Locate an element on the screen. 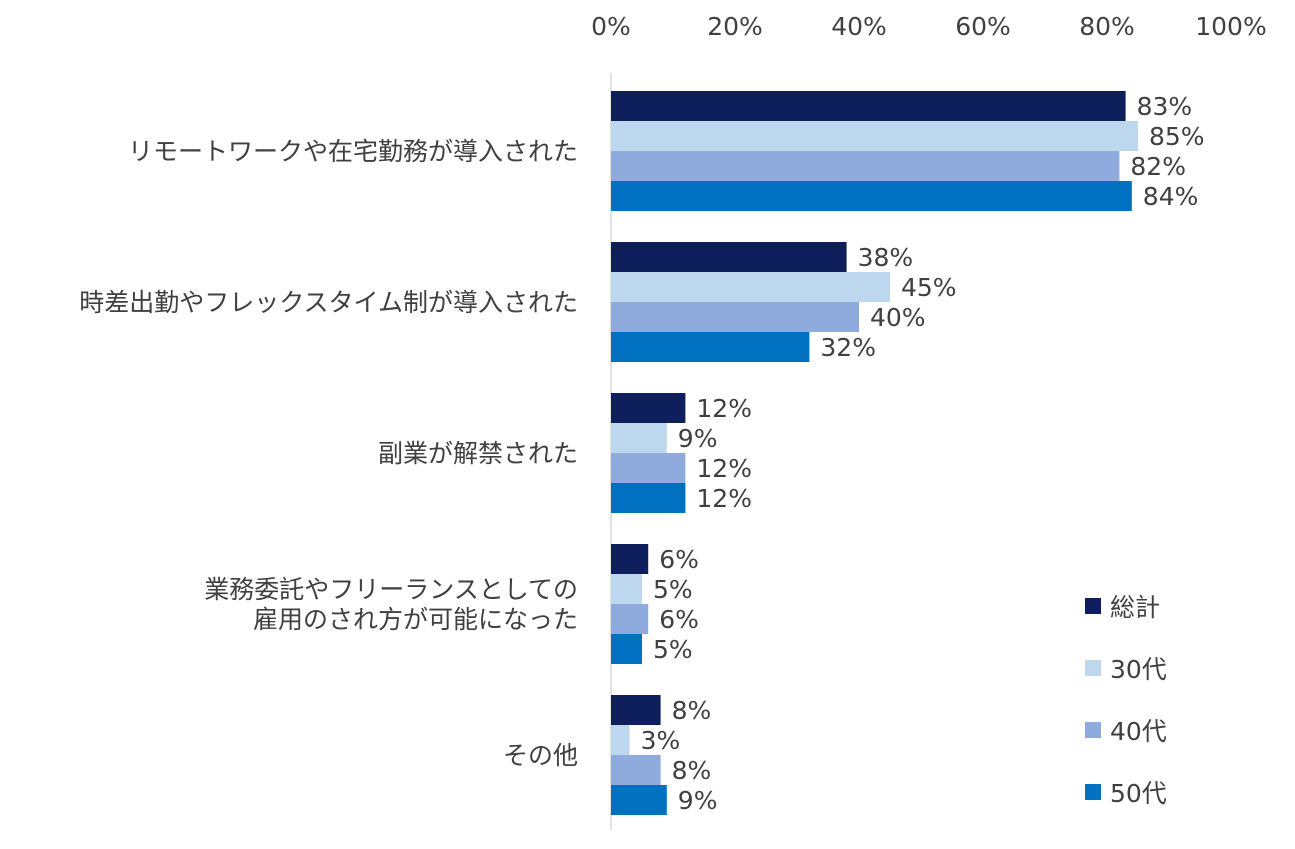  legend-item: 総計 is located at coordinates (1126, 606).